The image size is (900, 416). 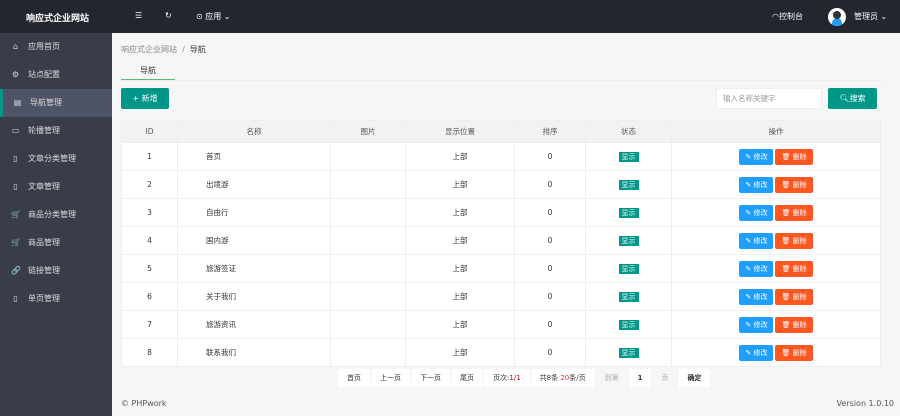 I want to click on refresh-icon: ↻, so click(x=168, y=15).